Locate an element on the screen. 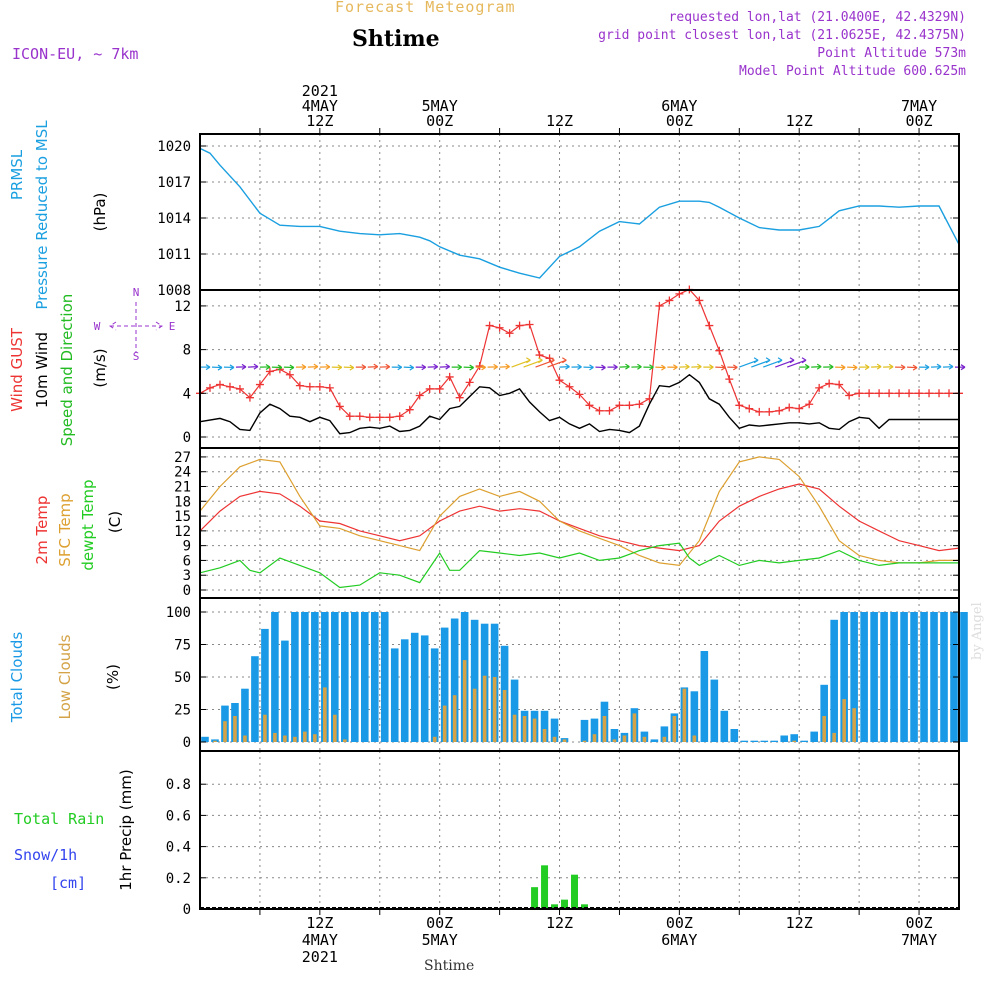 The image size is (1000, 1000). wind-speed-line is located at coordinates (579, 404).